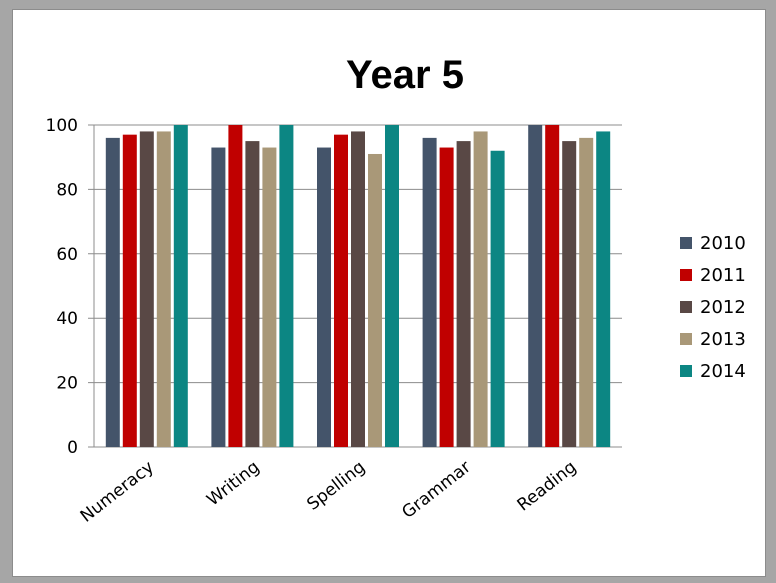 The height and width of the screenshot is (583, 776). What do you see at coordinates (446, 297) in the screenshot?
I see `bar-grammar-2011` at bounding box center [446, 297].